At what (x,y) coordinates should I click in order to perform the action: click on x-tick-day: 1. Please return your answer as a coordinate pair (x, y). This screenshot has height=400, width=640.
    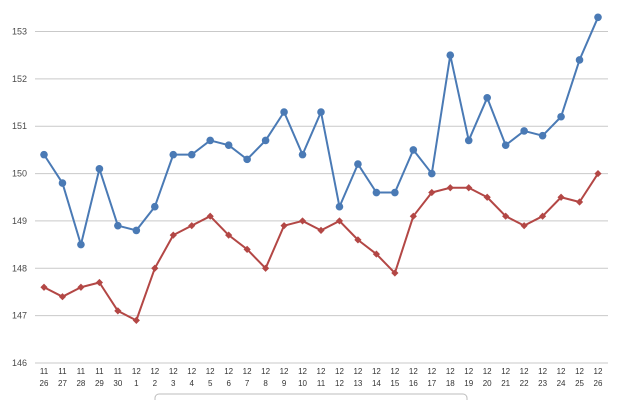
    Looking at the image, I should click on (136, 383).